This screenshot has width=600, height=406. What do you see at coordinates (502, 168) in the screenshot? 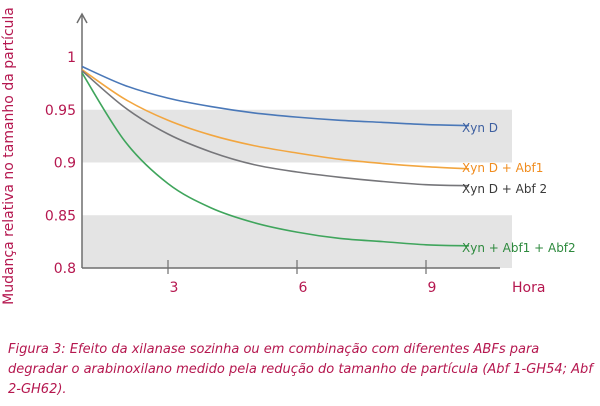
I see `series-label-1: Xyn D + Abf1` at bounding box center [502, 168].